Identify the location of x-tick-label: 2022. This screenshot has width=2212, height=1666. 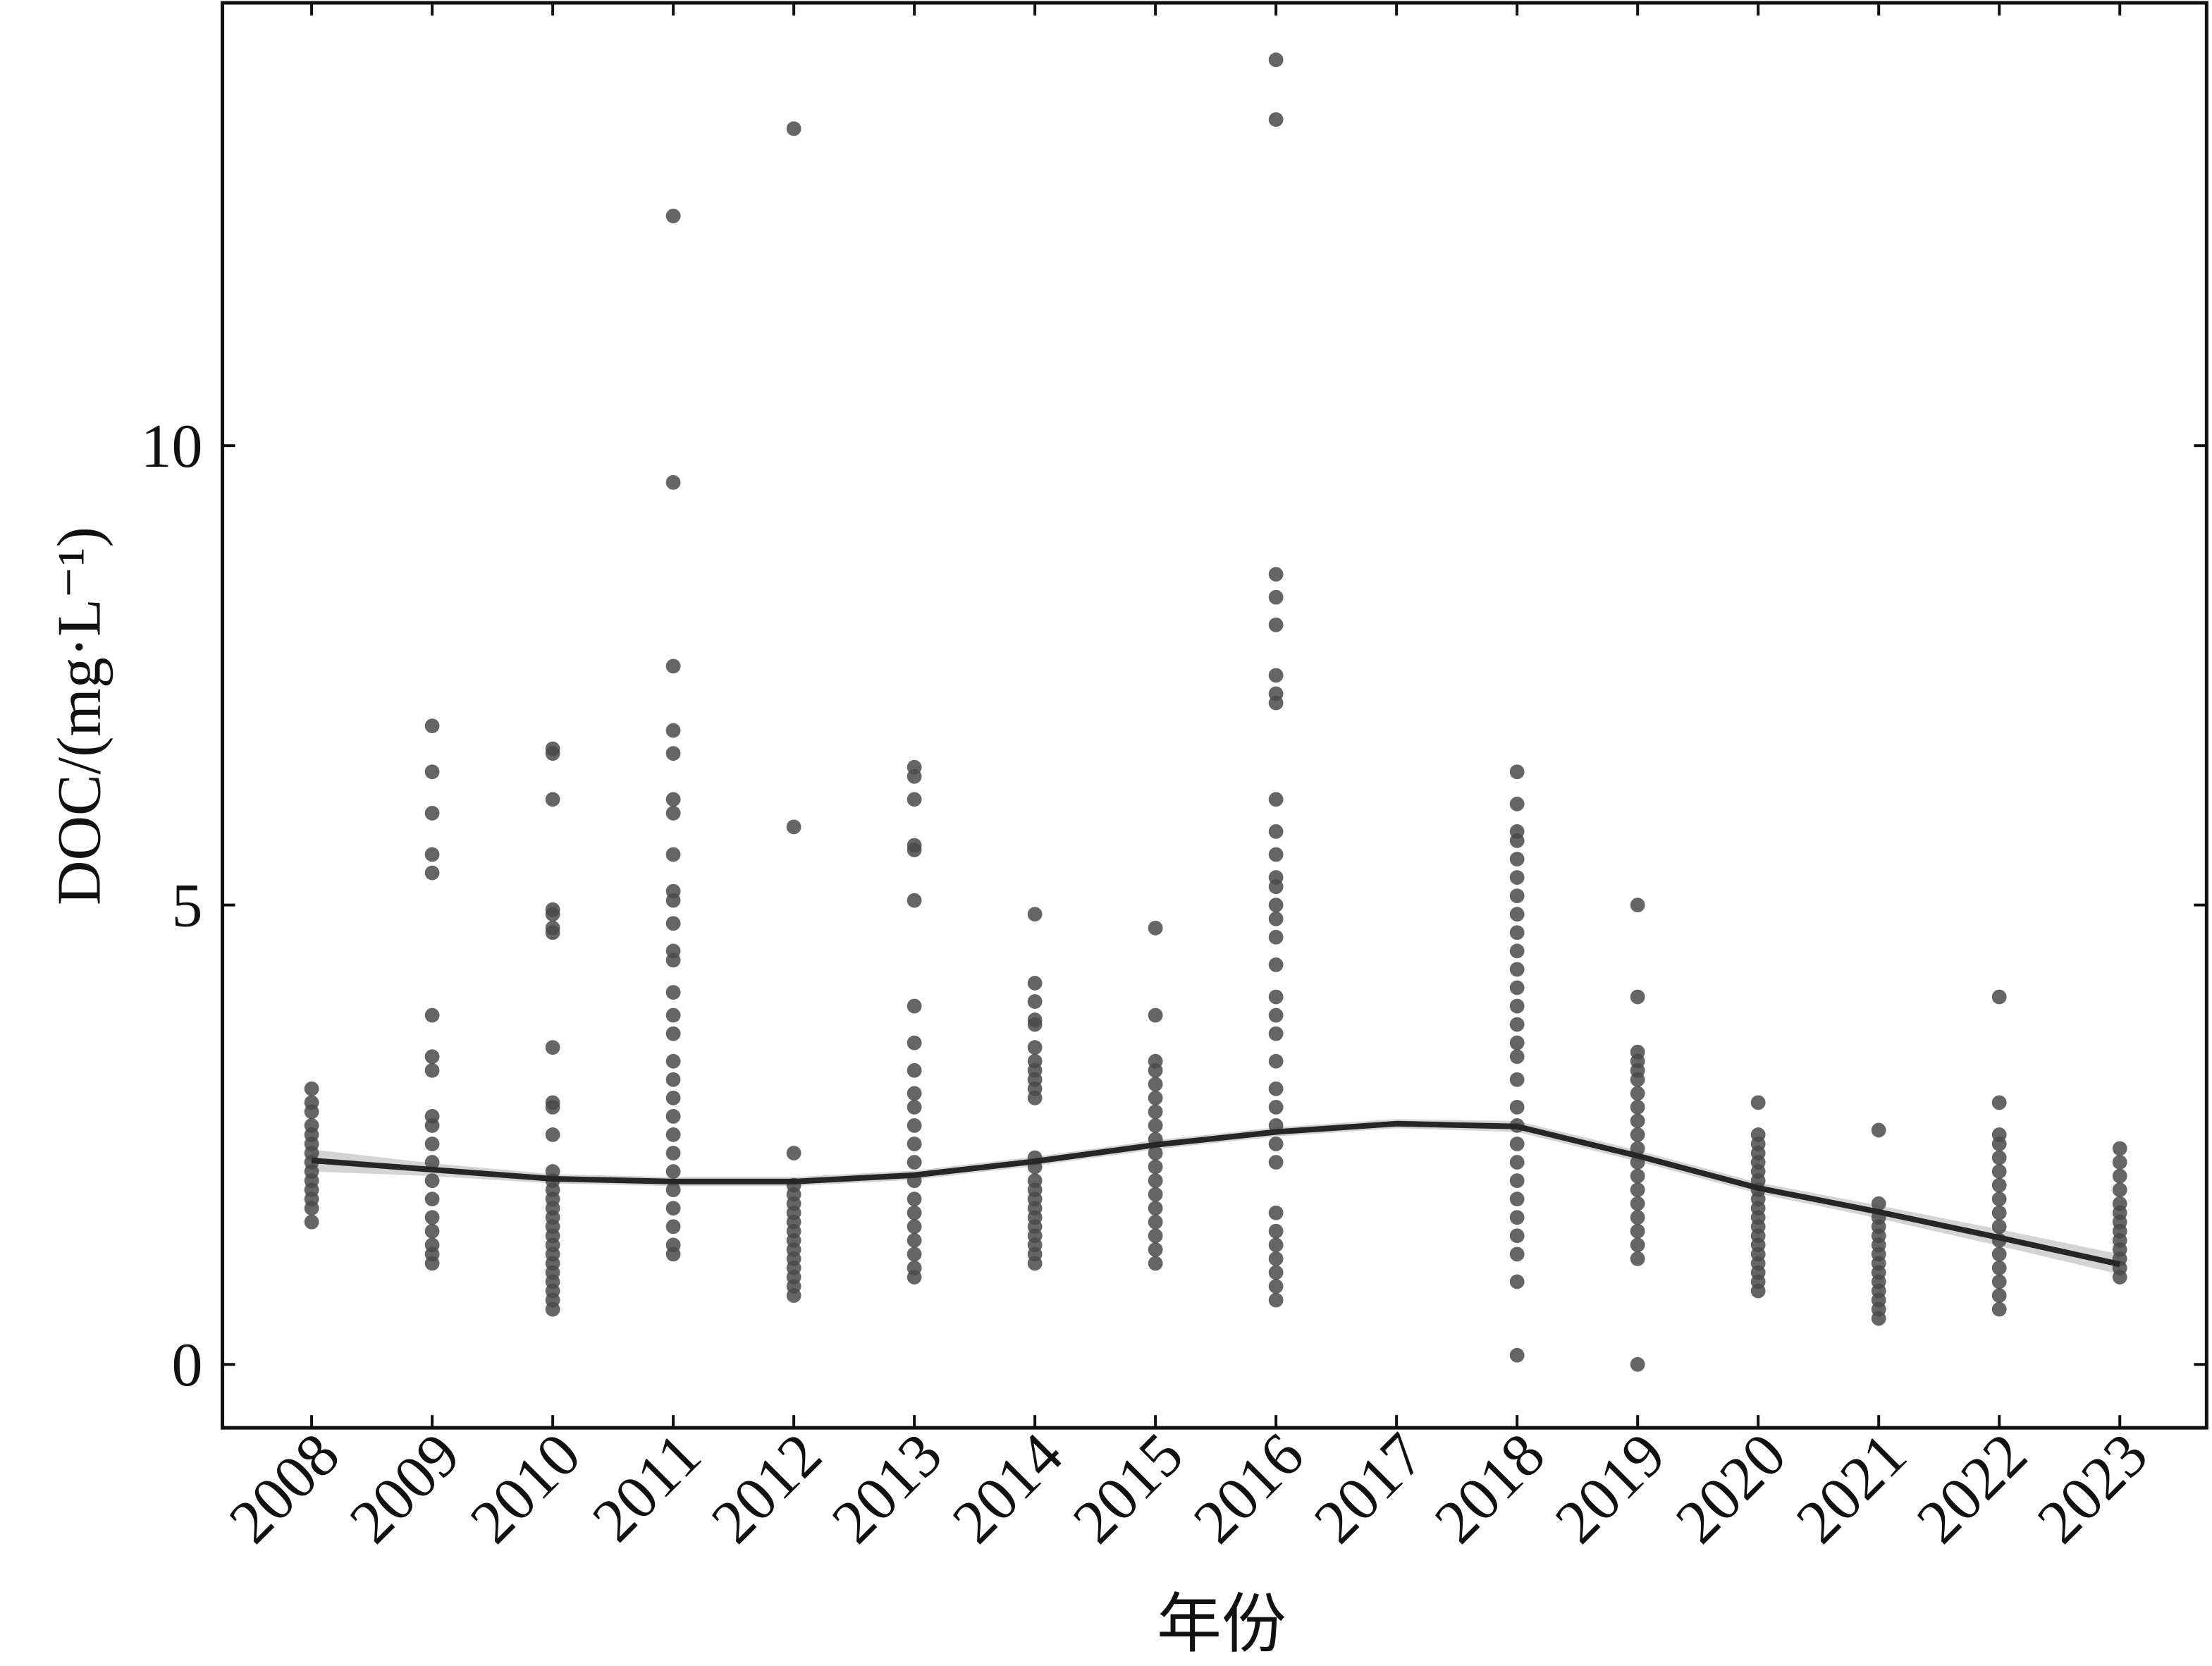
(1972, 1489).